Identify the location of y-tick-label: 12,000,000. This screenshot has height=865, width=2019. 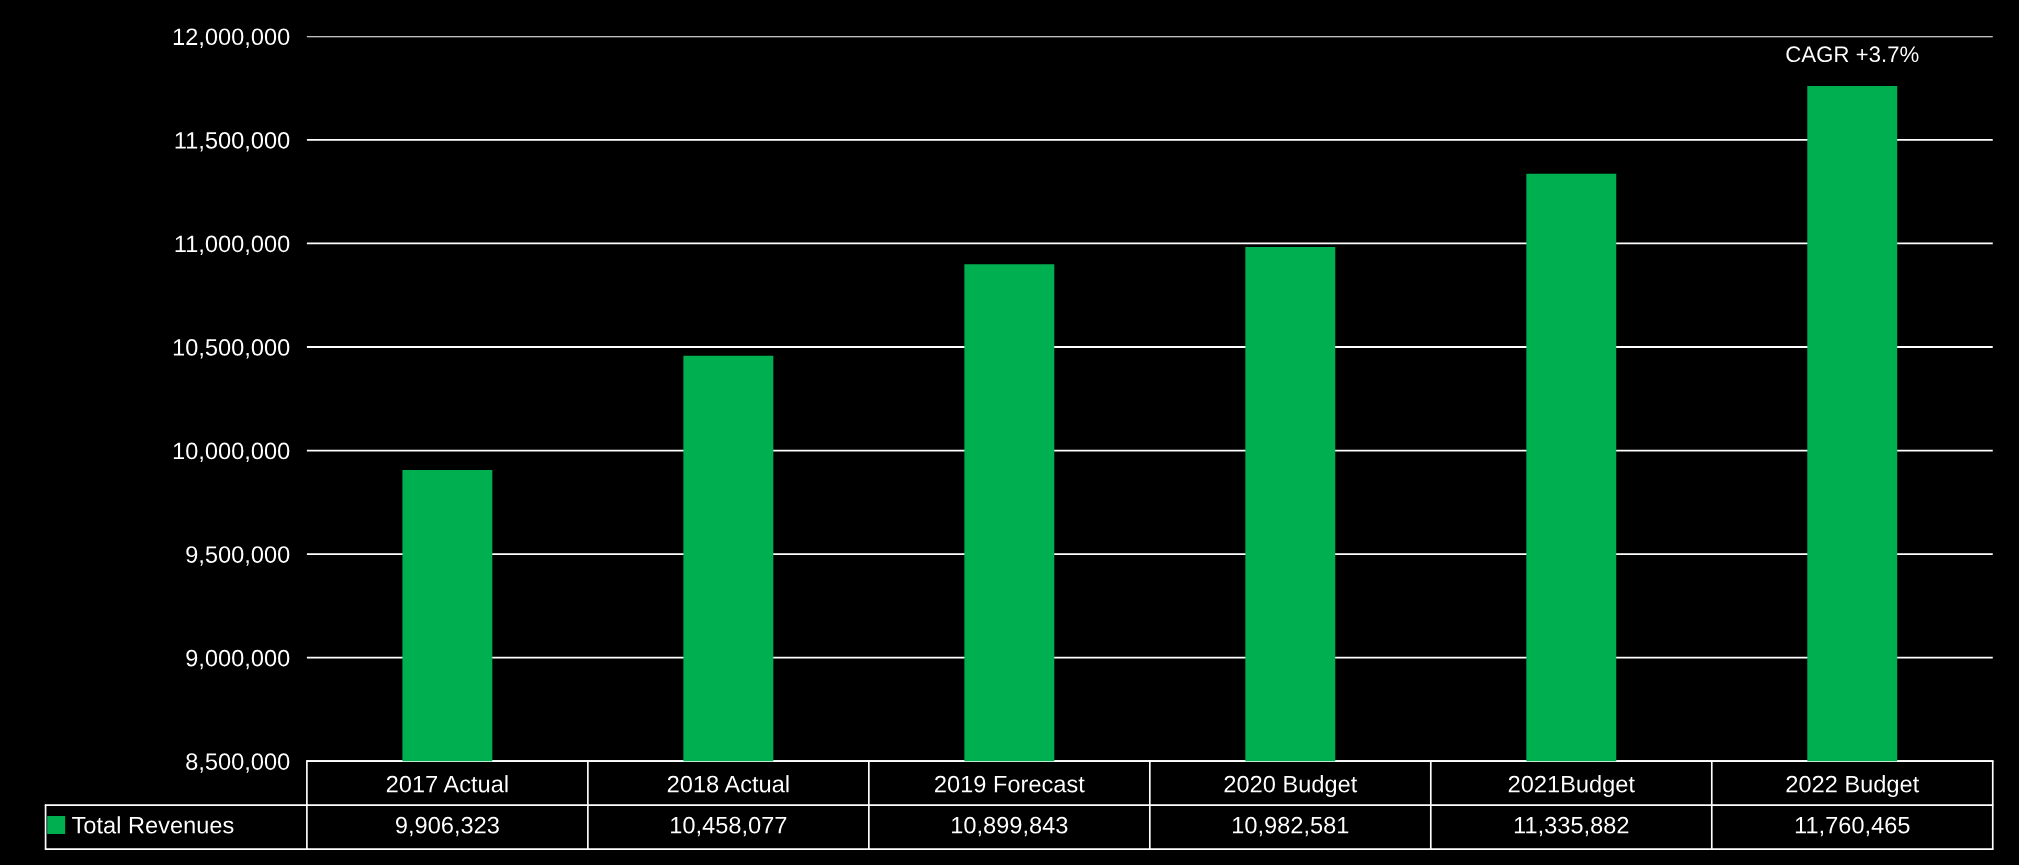
(231, 38).